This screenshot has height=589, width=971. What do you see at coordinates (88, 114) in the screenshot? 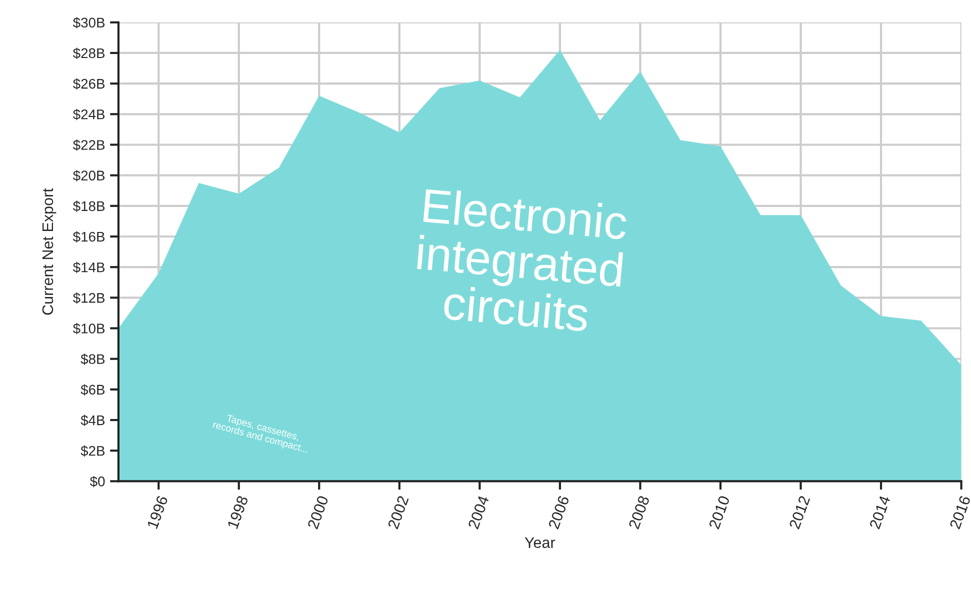
I see `y-tick-label: $24B` at bounding box center [88, 114].